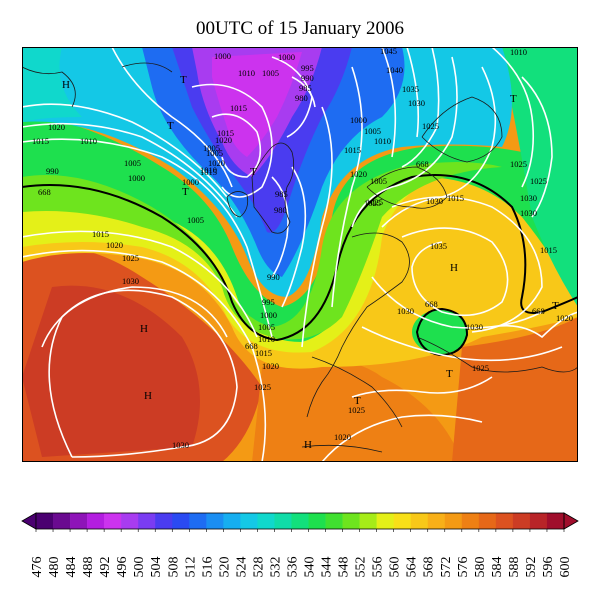  Describe the element at coordinates (540, 177) in the screenshot. I see `field-fill-green-east` at that location.